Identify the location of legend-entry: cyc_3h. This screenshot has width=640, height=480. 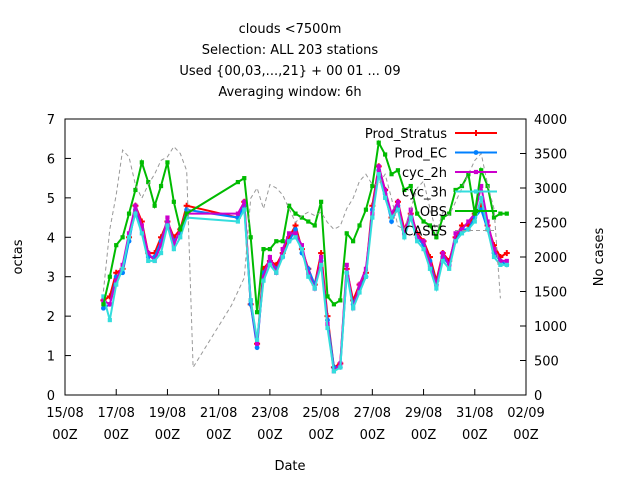
(449, 193).